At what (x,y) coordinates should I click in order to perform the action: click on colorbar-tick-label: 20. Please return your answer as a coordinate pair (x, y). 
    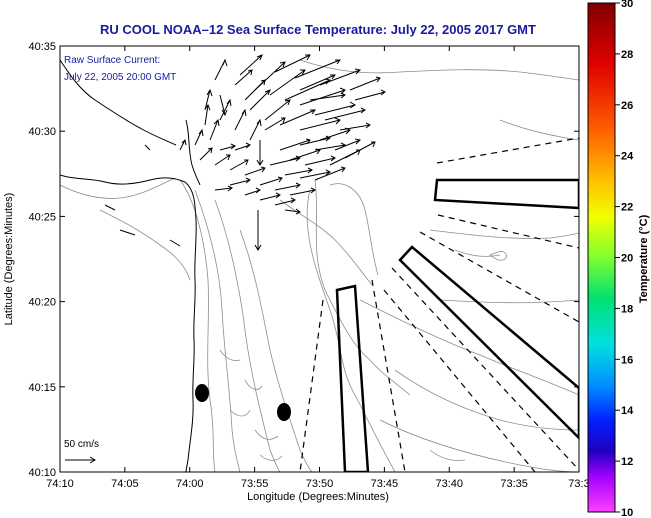
    Looking at the image, I should click on (627, 259).